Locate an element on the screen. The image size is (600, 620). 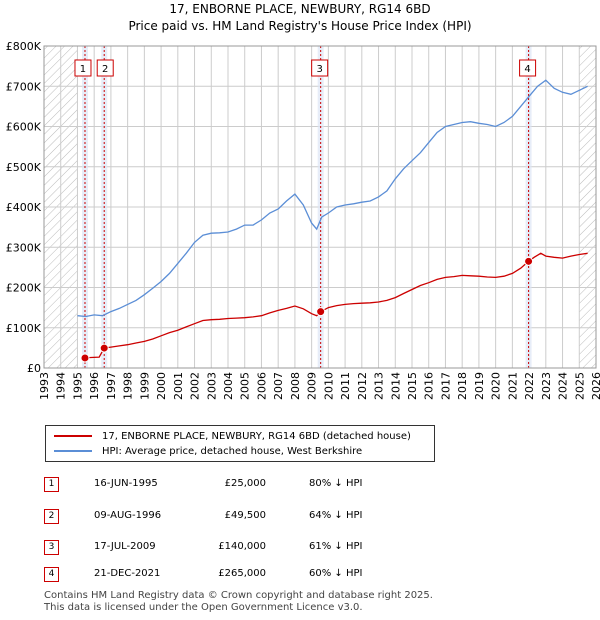
y-tick-label: £800K is located at coordinates (24, 46).